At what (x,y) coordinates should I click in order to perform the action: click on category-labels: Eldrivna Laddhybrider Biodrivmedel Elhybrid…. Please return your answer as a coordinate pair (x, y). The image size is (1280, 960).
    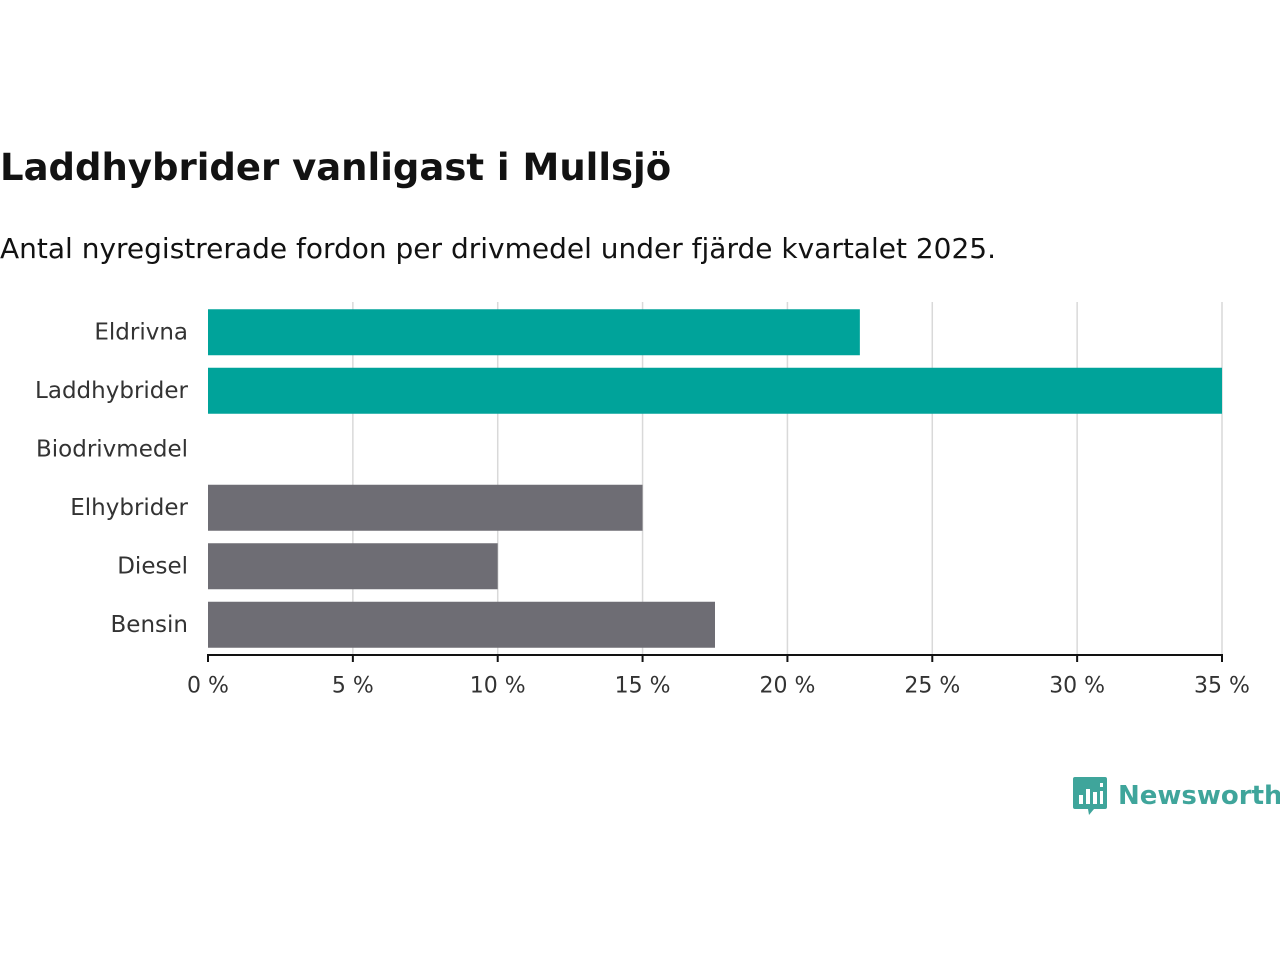
    Looking at the image, I should click on (111, 478).